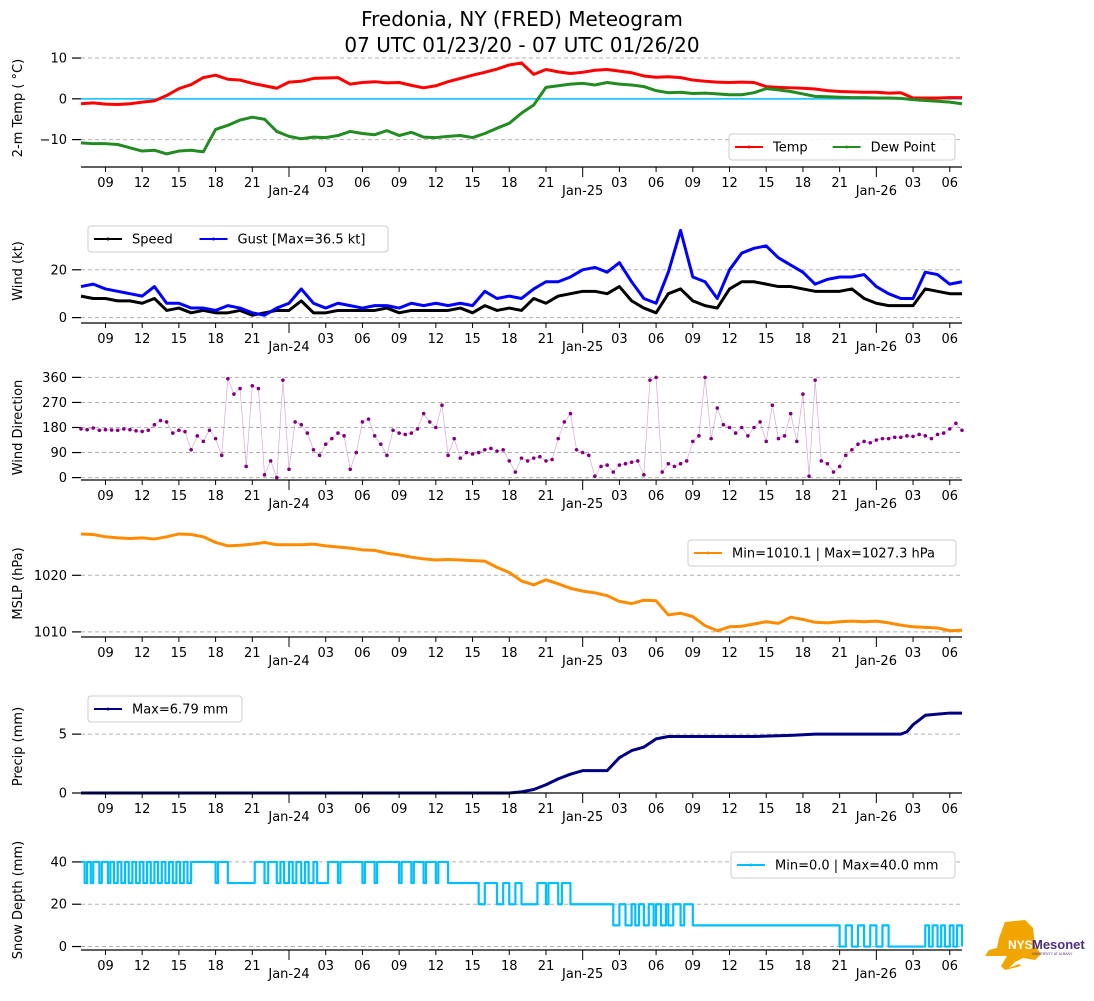  What do you see at coordinates (522, 19) in the screenshot?
I see `chart-title-line1: Fredonia, NY (FRED) Meteogram` at bounding box center [522, 19].